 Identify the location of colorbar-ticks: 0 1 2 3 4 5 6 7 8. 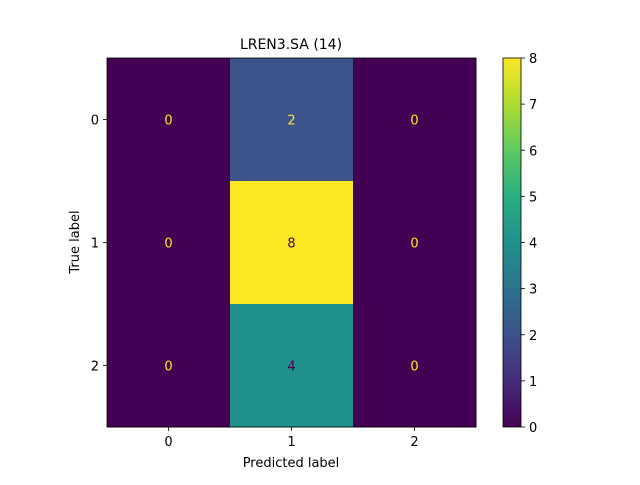
(529, 244).